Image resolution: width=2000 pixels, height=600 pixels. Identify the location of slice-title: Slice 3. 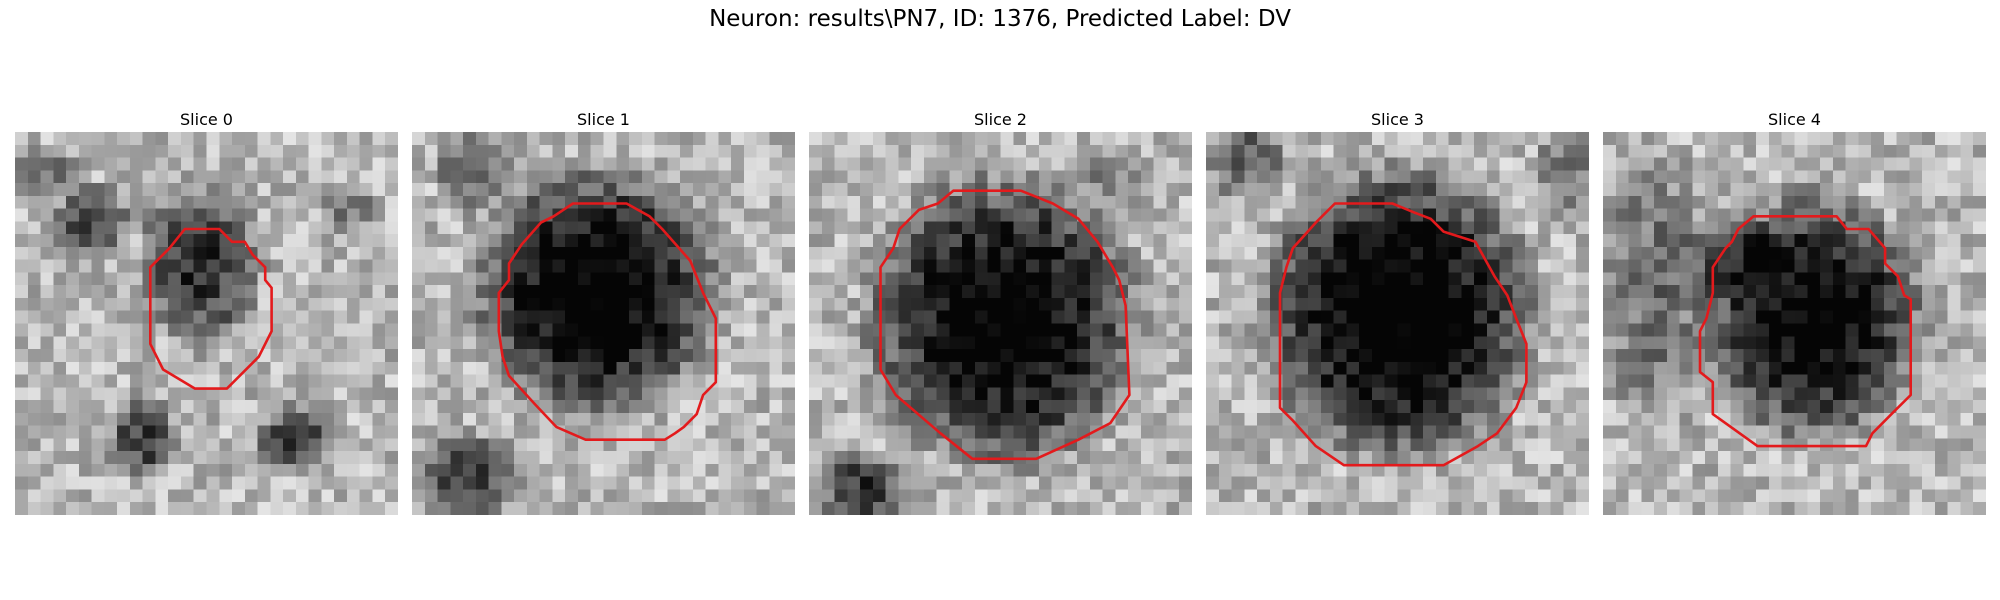
(1397, 119).